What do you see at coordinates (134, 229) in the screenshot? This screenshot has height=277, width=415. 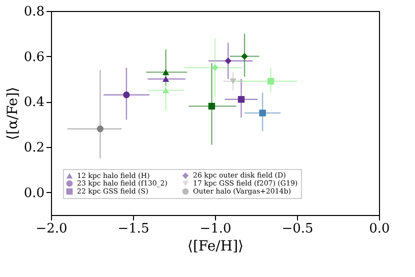 I see `x-tick-label: −1.5` at bounding box center [134, 229].